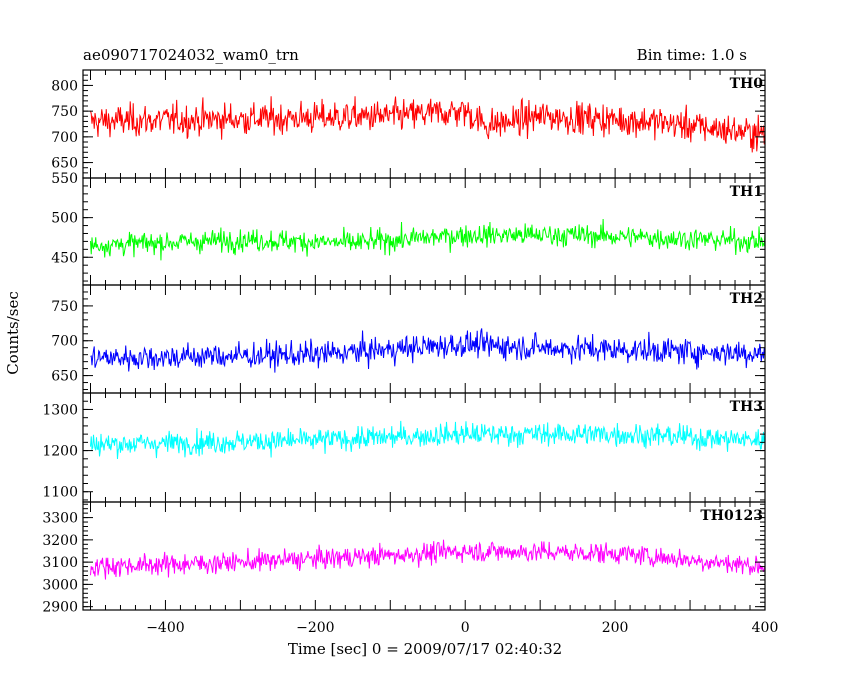 This screenshot has width=850, height=680. Describe the element at coordinates (746, 192) in the screenshot. I see `panel-label-th1: TH1` at that location.